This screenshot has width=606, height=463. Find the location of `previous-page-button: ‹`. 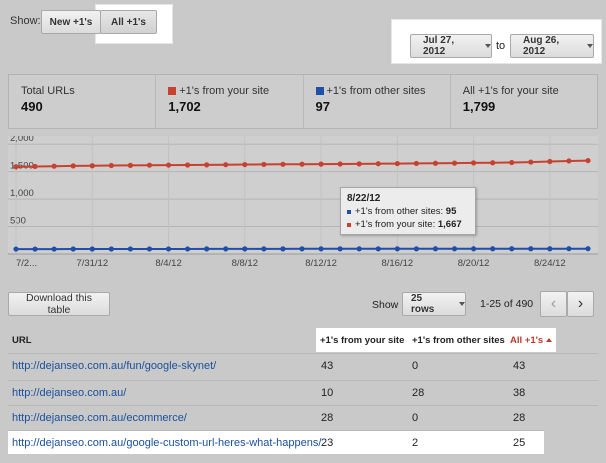

previous-page-button: ‹ is located at coordinates (553, 304).